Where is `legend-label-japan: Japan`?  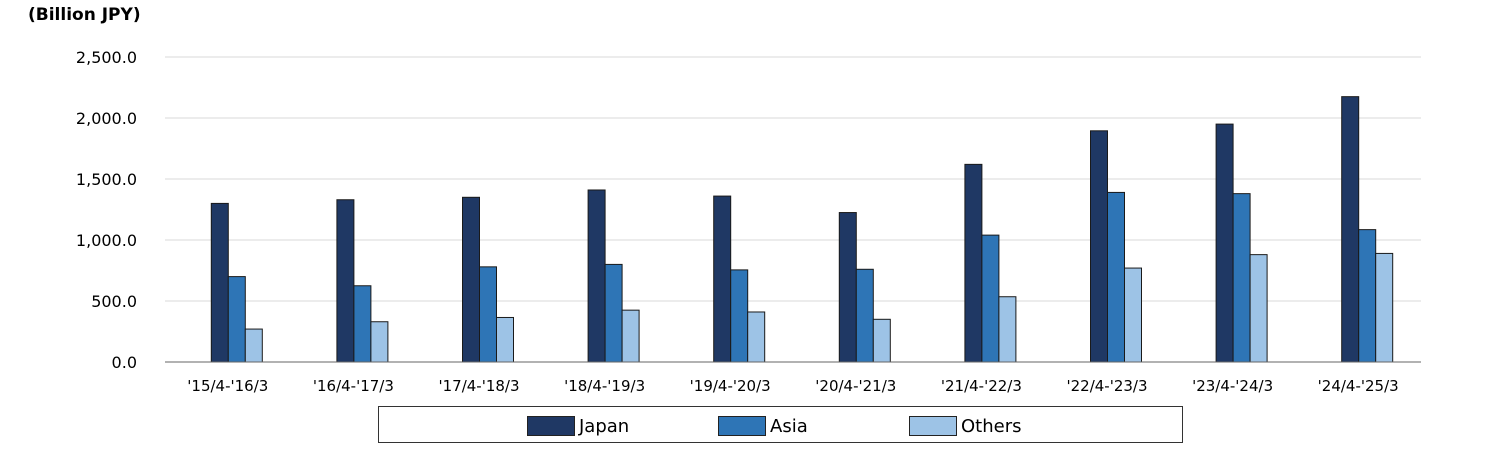 legend-label-japan: Japan is located at coordinates (604, 426).